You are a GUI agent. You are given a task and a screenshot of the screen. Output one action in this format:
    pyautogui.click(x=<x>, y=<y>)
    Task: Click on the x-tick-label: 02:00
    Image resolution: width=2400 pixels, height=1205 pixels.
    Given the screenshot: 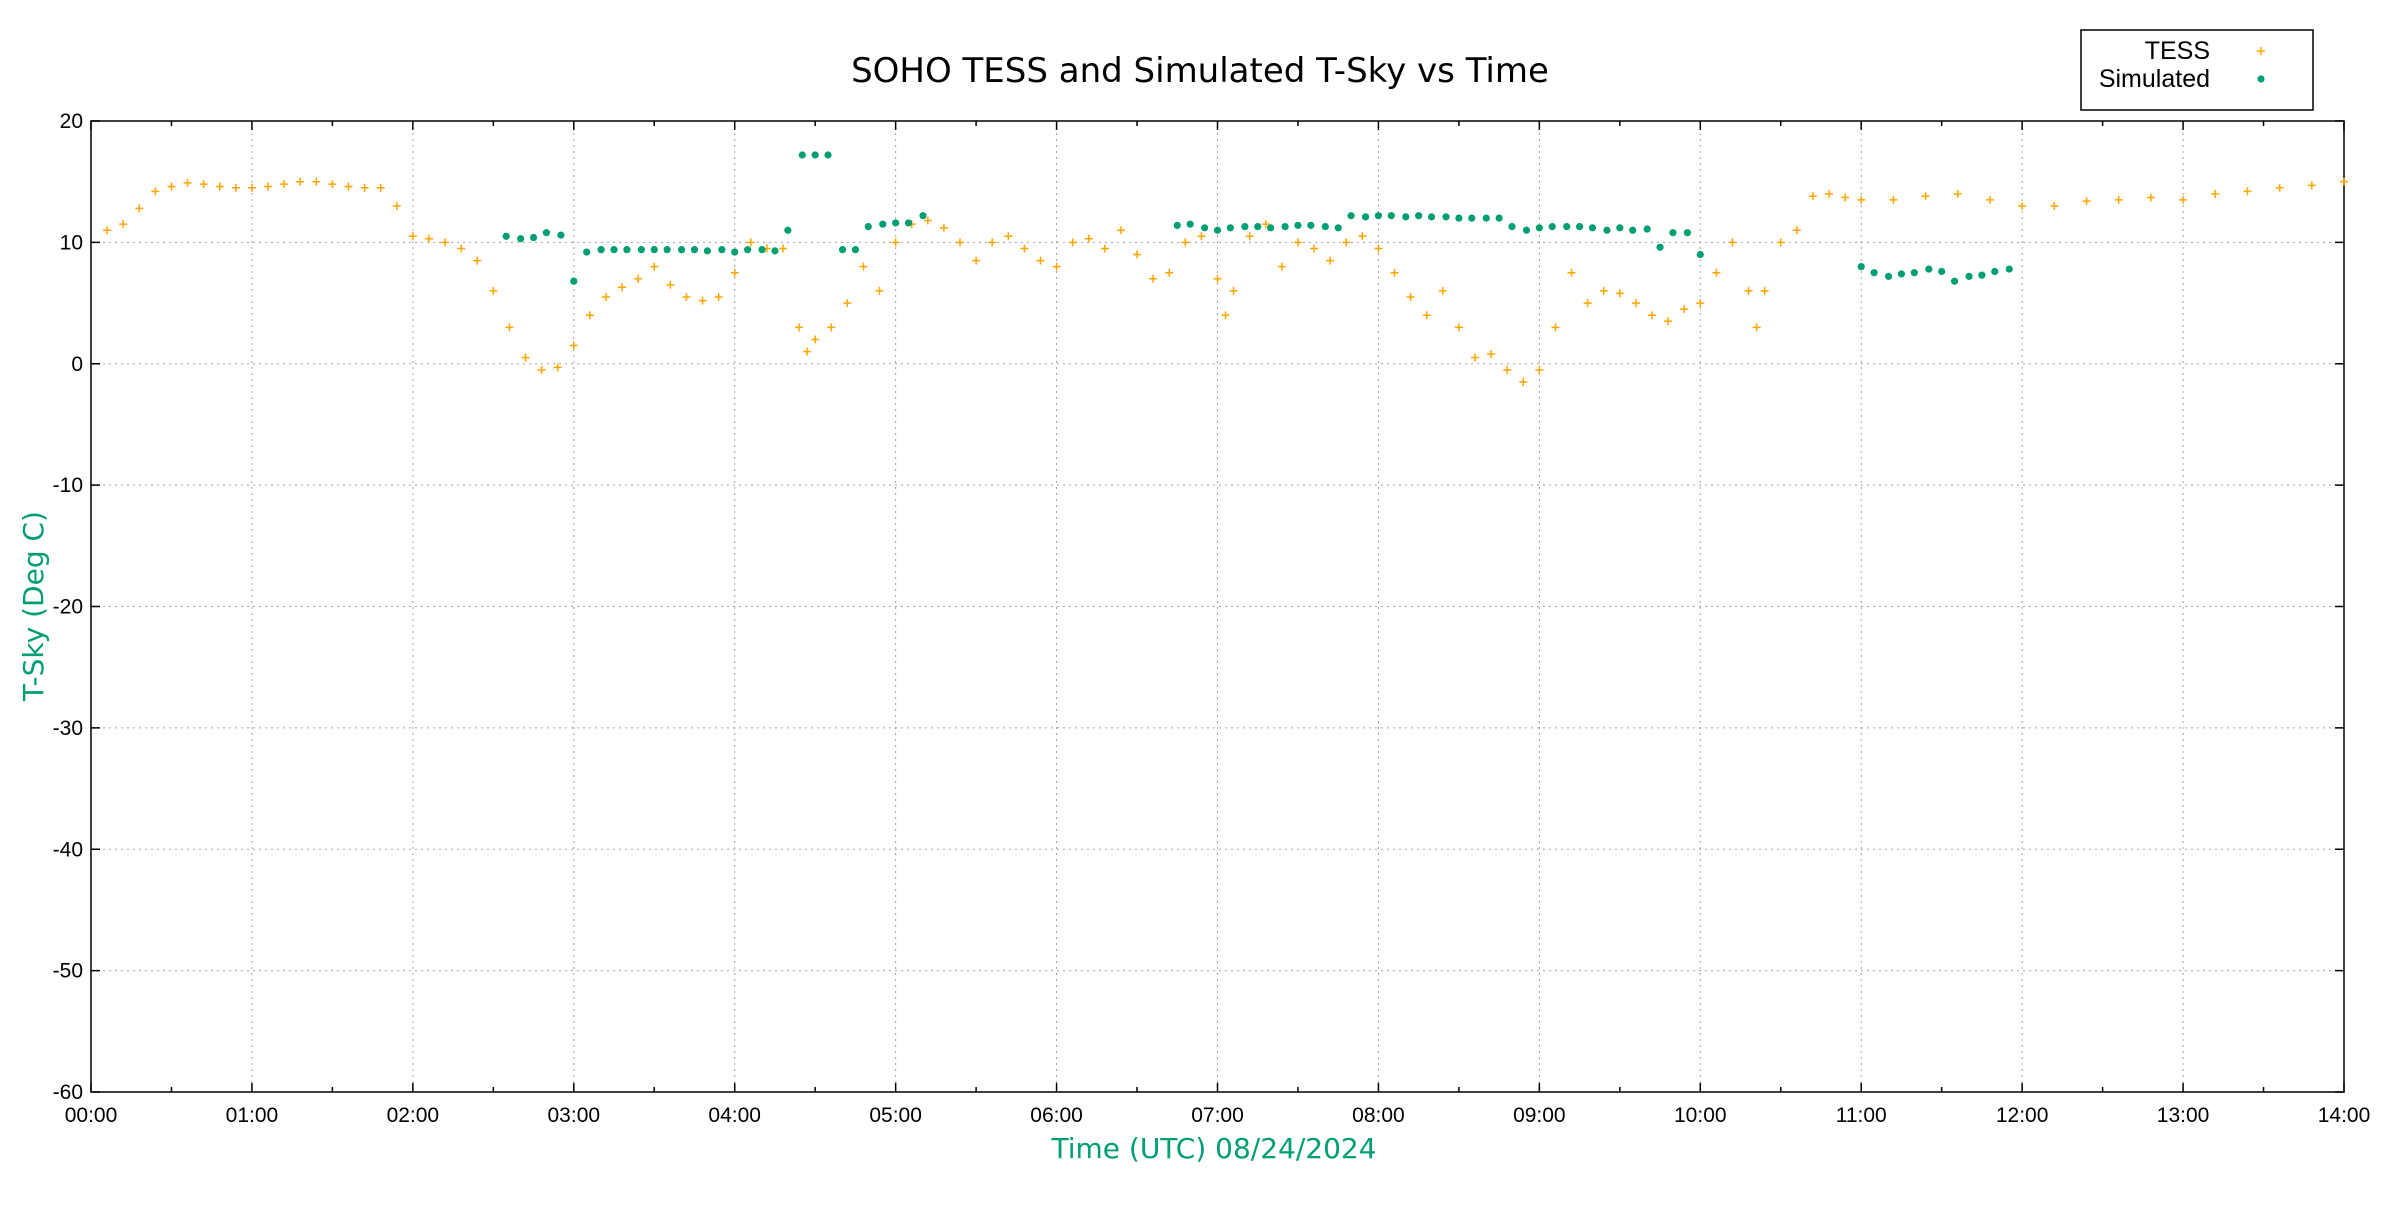 What is the action you would take?
    pyautogui.click(x=413, y=1115)
    